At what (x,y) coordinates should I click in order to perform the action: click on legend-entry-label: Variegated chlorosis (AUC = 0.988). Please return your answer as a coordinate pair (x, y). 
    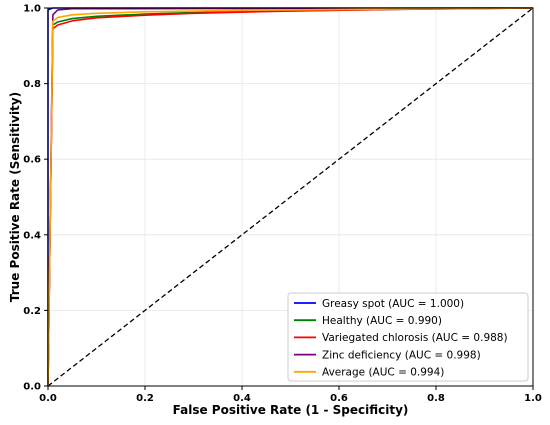
    Looking at the image, I should click on (415, 338).